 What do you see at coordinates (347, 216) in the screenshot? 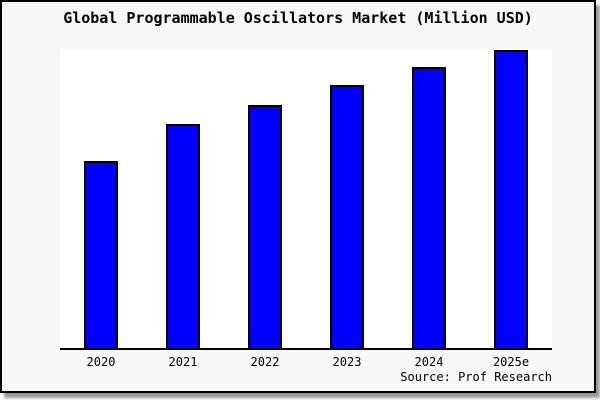
I see `bar-2023` at bounding box center [347, 216].